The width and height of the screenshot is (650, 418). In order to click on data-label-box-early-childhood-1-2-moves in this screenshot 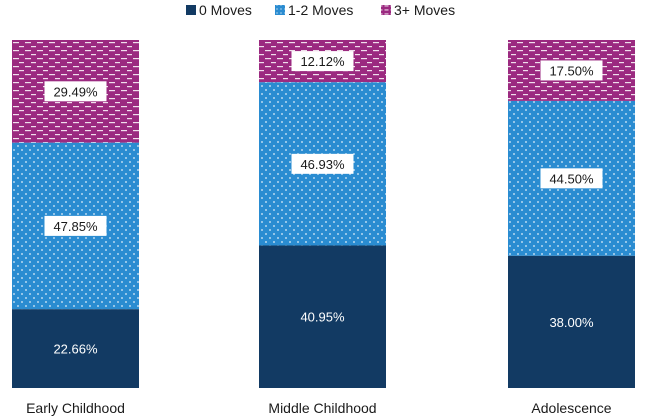, I will do `click(75, 225)`.